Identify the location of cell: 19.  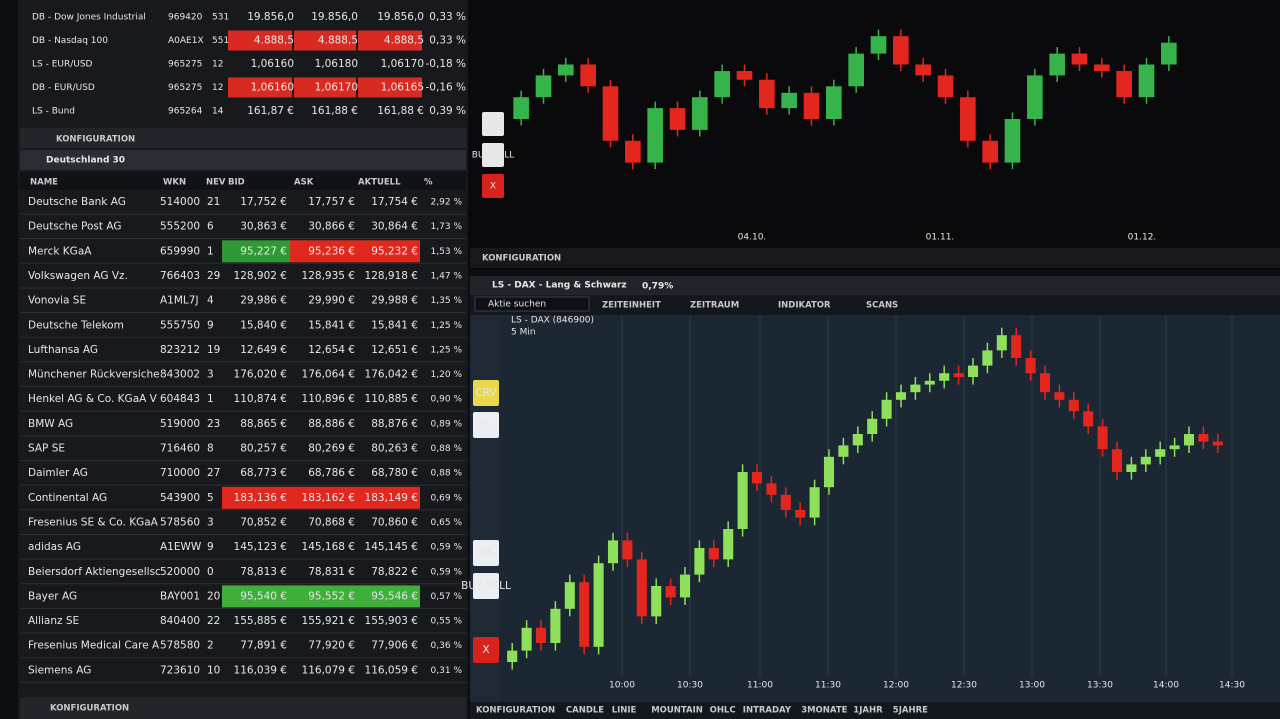
(213, 350).